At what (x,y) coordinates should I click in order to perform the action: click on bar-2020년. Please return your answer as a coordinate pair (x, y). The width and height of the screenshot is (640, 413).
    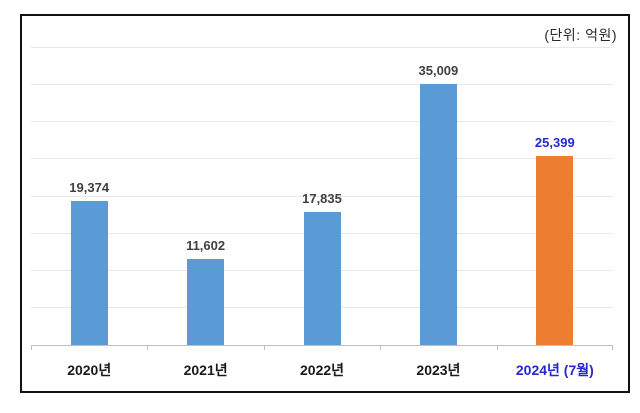
    Looking at the image, I should click on (89, 272).